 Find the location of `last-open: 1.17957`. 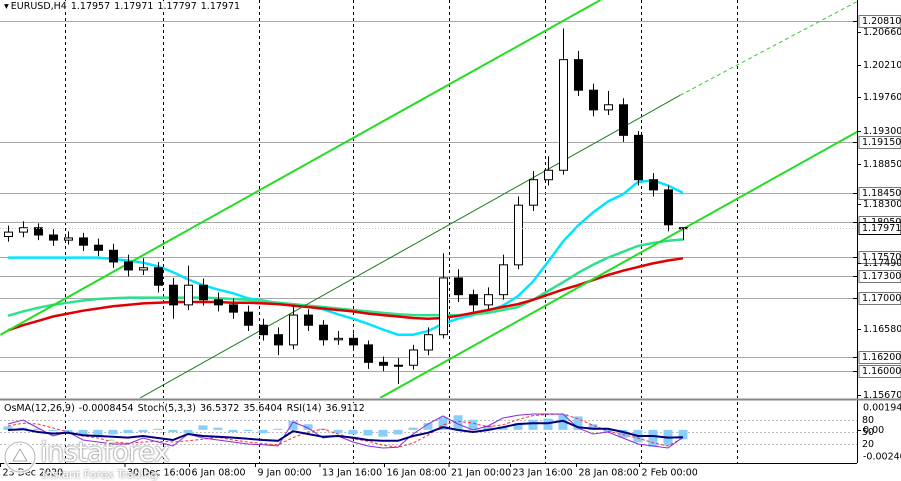

last-open: 1.17957 is located at coordinates (90, 6).